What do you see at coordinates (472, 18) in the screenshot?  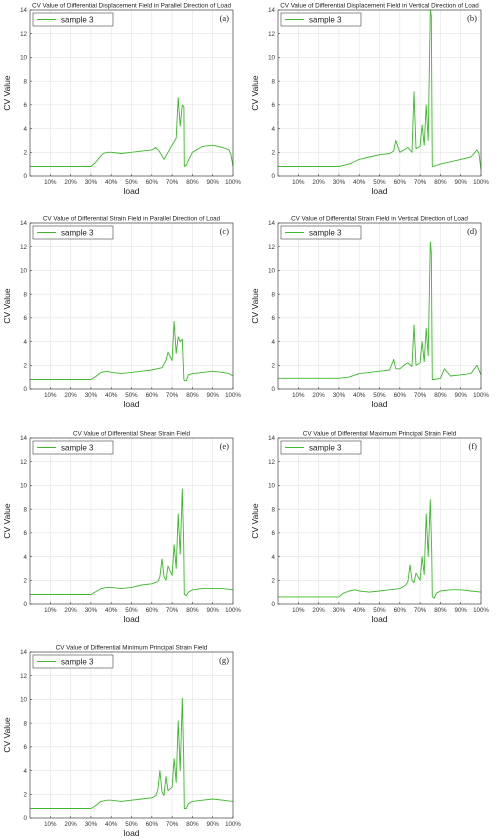 I see `panel-letter: (b)` at bounding box center [472, 18].